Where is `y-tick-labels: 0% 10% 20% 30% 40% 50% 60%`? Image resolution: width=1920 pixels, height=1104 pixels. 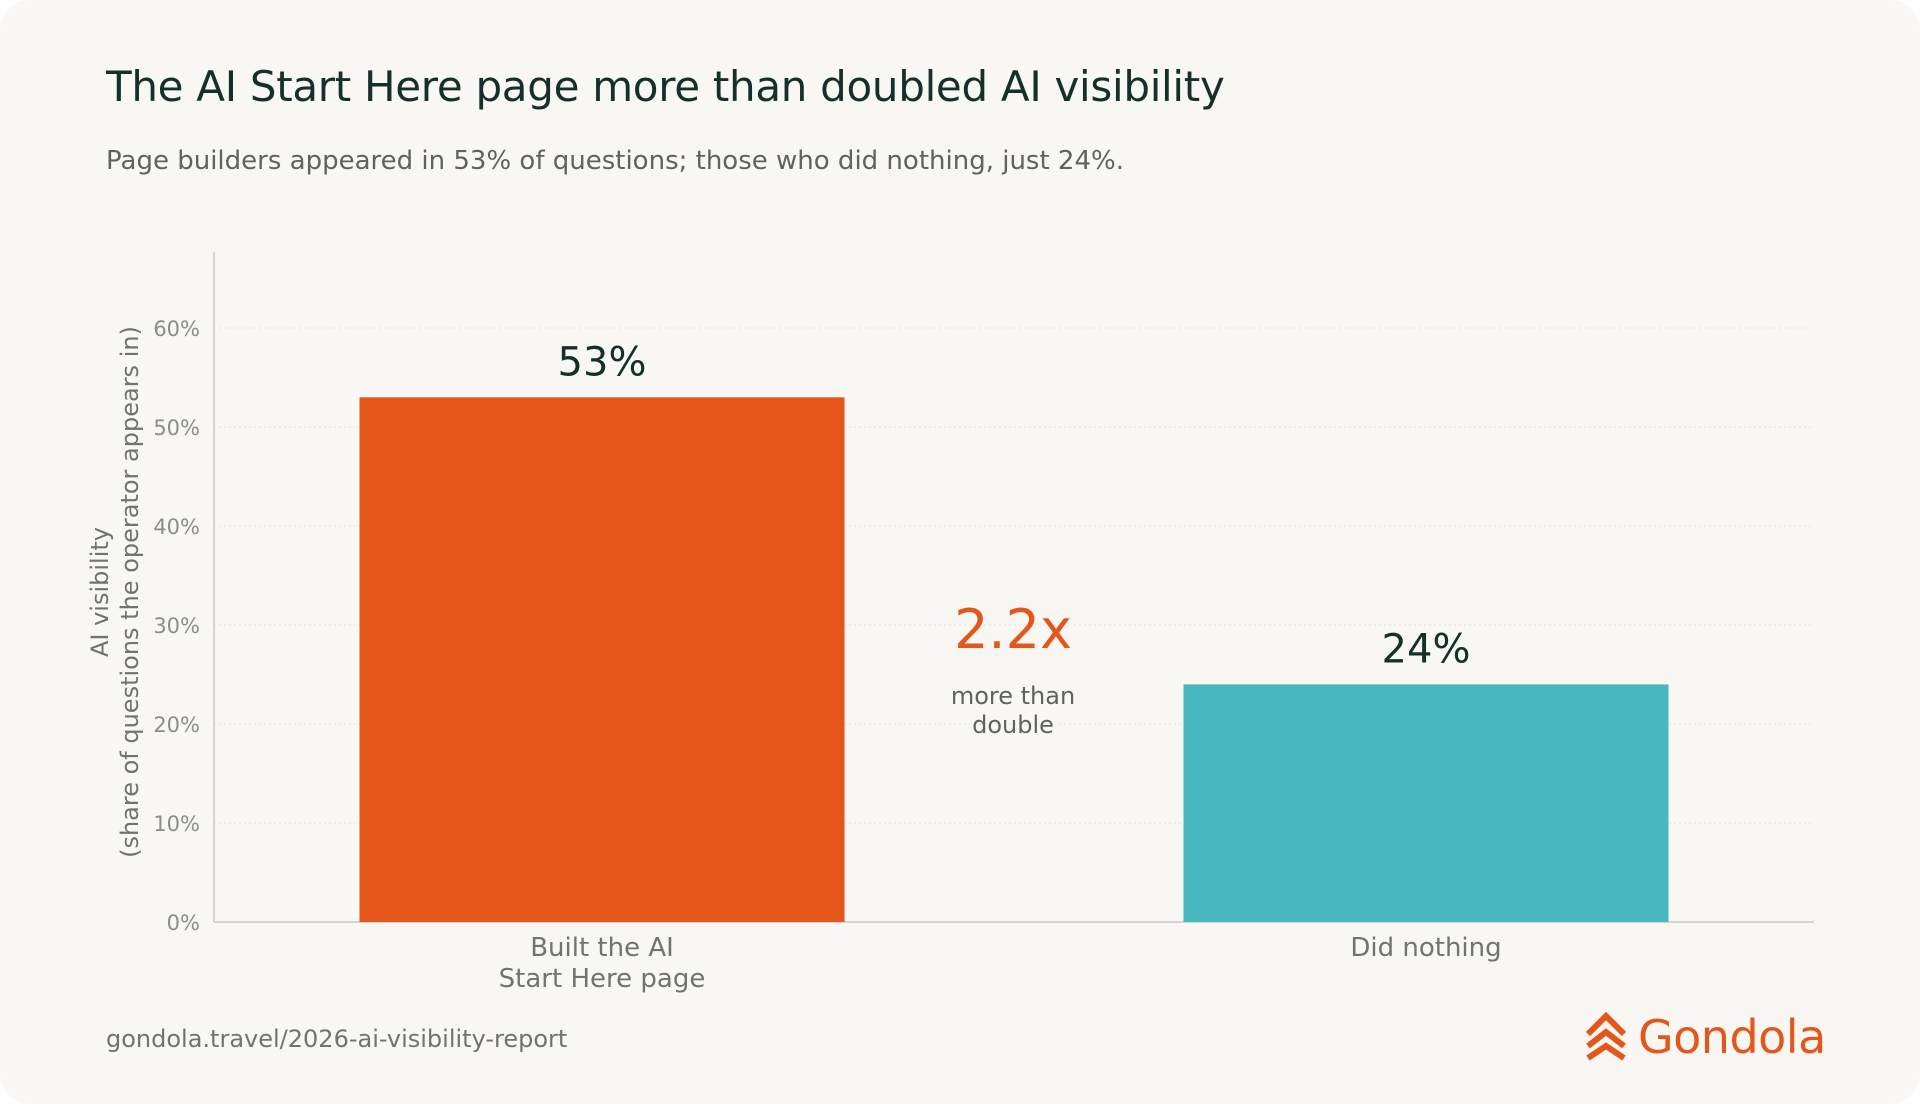 y-tick-labels: 0% 10% 20% 30% 40% 50% 60% is located at coordinates (176, 626).